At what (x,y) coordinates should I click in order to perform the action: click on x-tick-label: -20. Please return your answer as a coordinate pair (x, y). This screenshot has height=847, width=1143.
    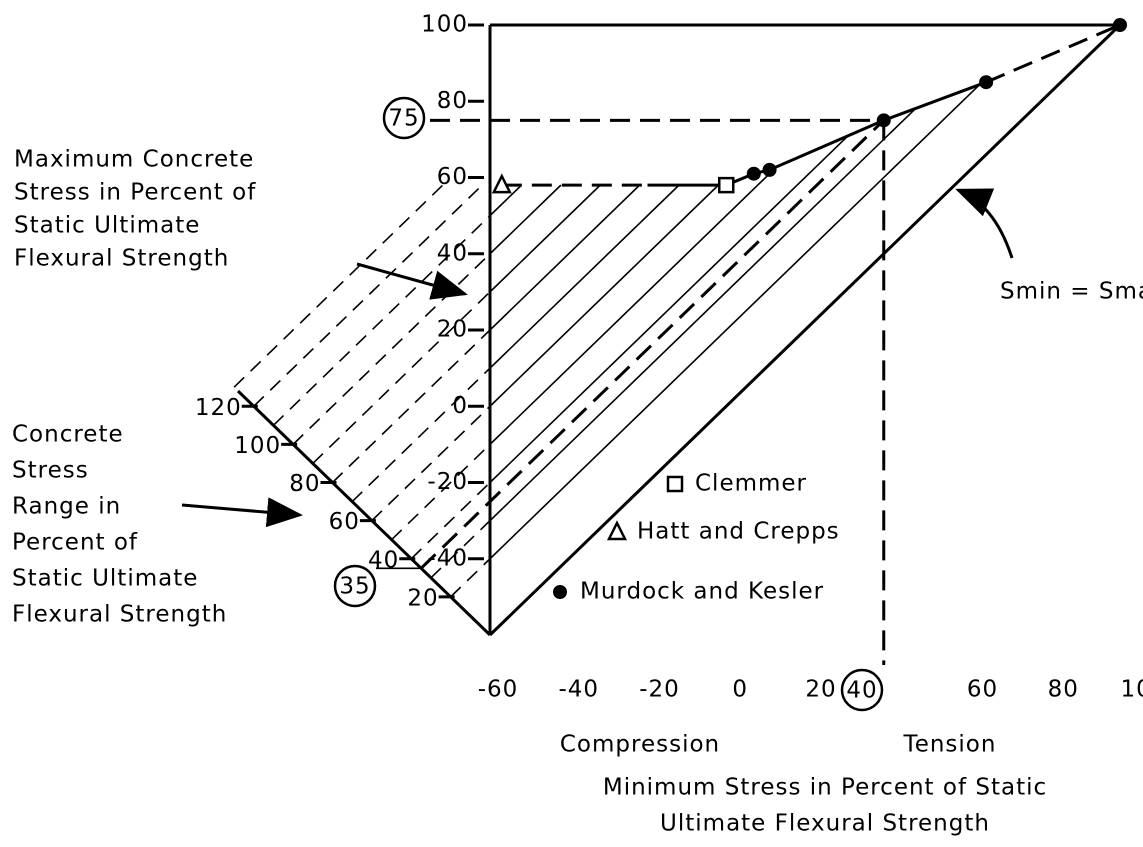
    Looking at the image, I should click on (659, 690).